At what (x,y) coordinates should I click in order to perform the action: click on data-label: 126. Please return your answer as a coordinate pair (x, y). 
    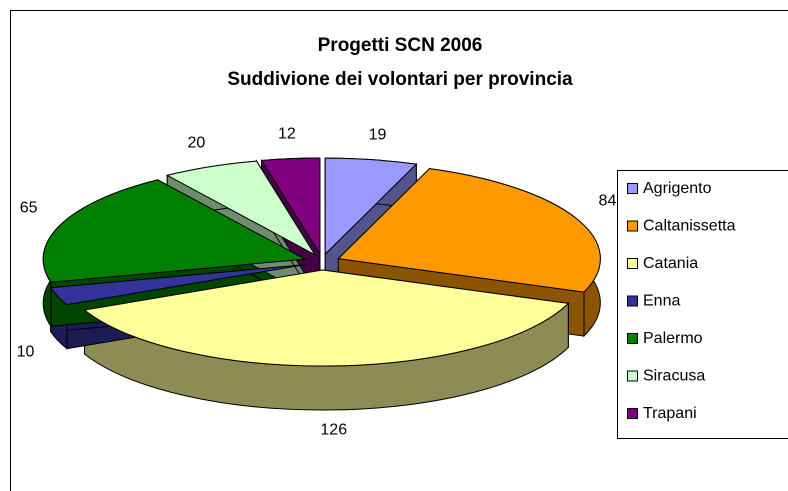
    Looking at the image, I should click on (333, 430).